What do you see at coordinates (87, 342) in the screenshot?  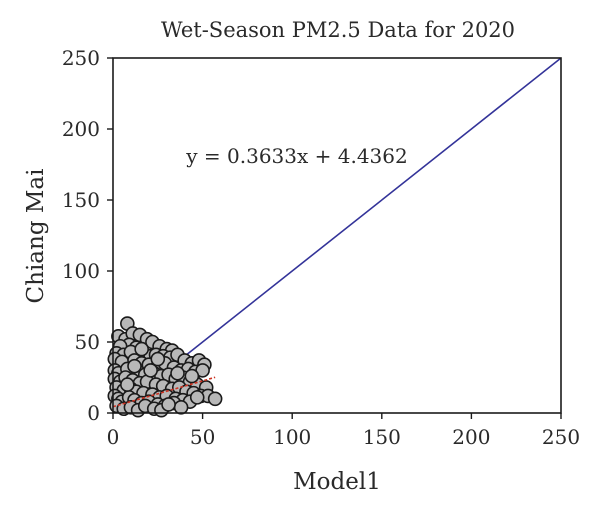 I see `y-tick-label: 50` at bounding box center [87, 342].